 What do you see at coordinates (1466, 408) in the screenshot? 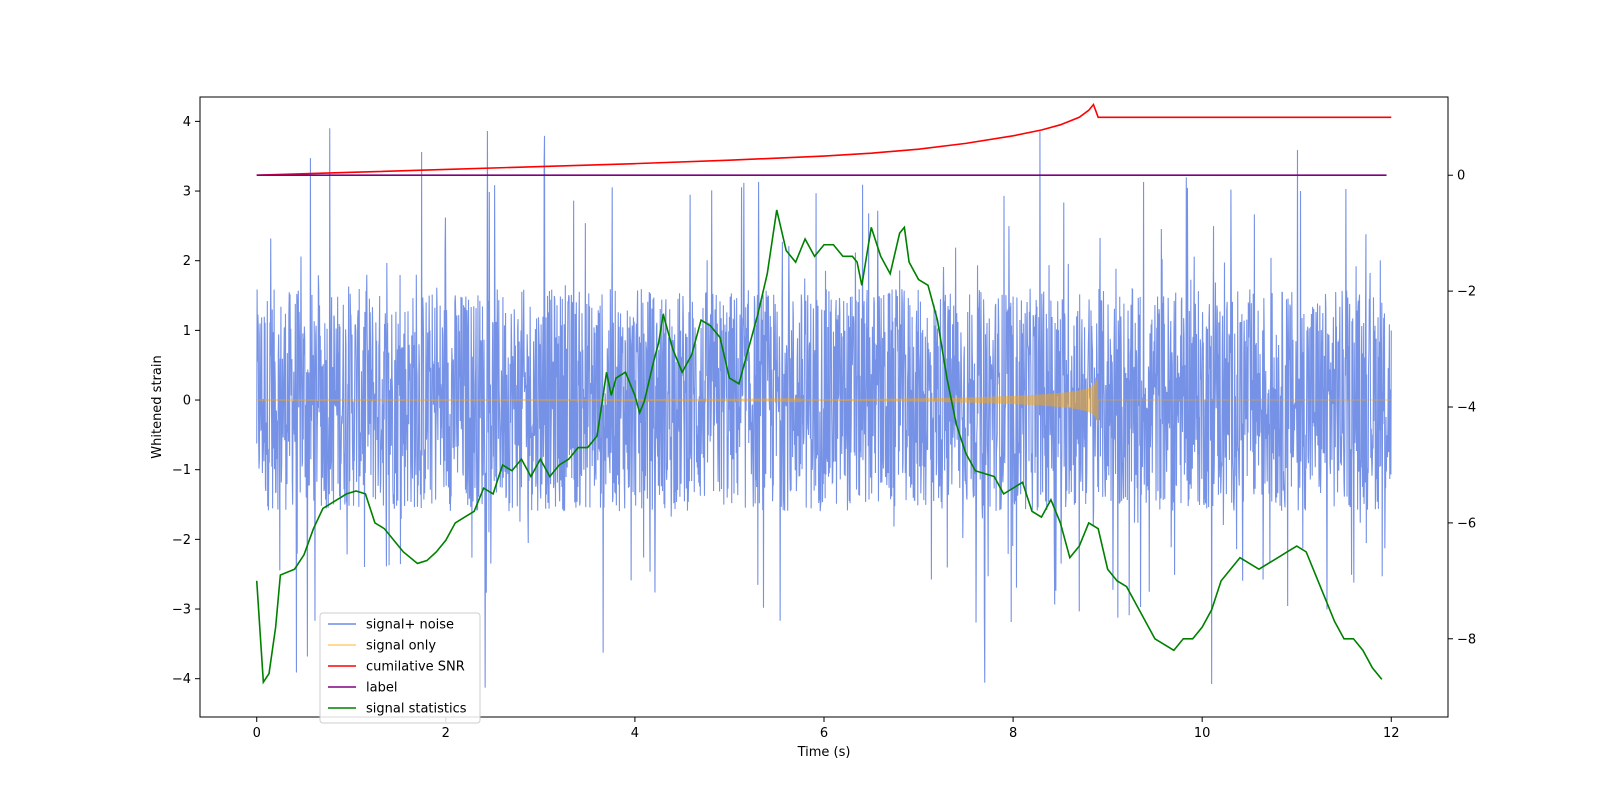
I see `y2-tick-label: −4` at bounding box center [1466, 408].